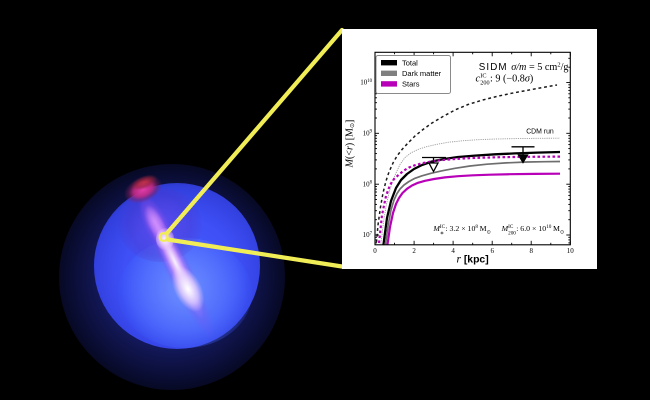 The height and width of the screenshot is (400, 650). I want to click on svg-text: 6, so click(492, 251).